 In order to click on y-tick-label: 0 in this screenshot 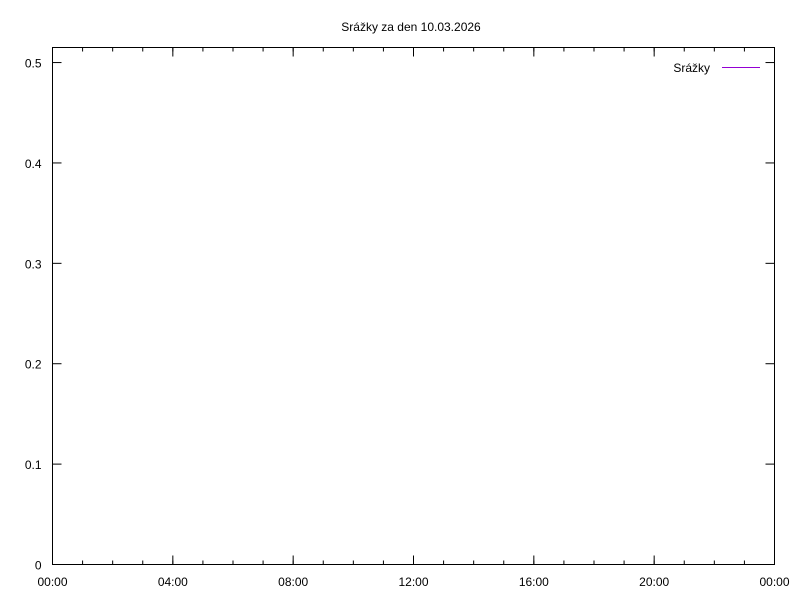, I will do `click(38, 566)`.